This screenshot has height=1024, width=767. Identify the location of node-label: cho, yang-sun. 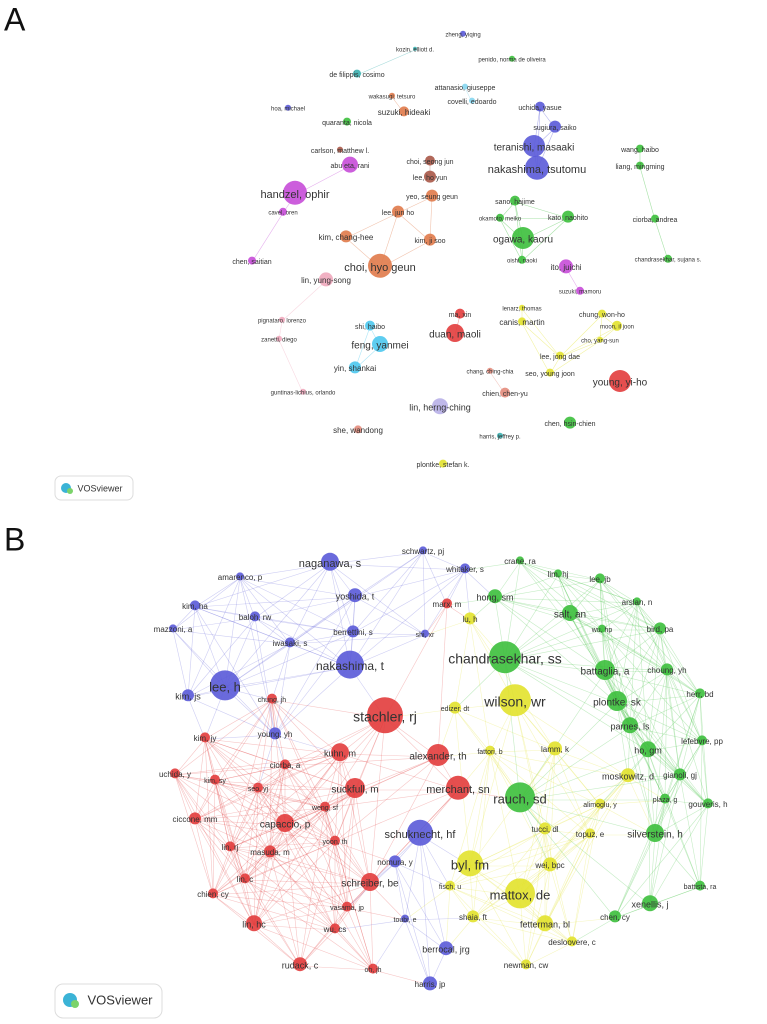
(600, 342).